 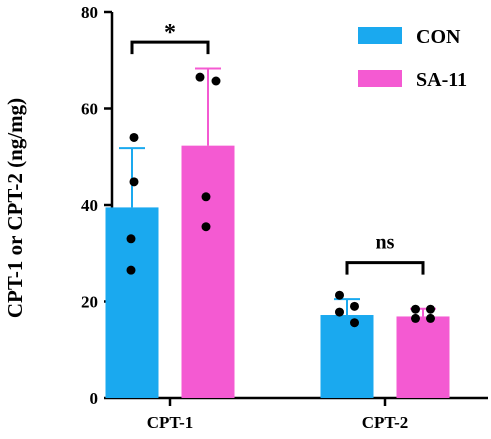 I want to click on y-tick-label: 80, so click(x=89, y=12).